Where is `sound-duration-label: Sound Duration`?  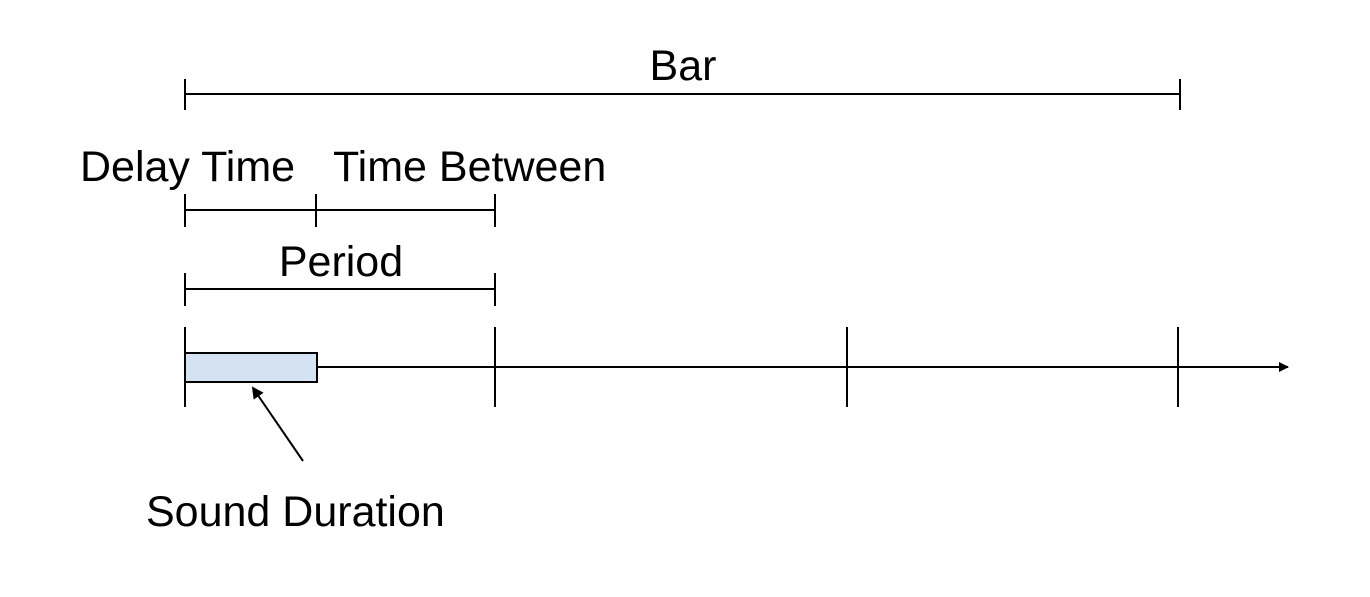
sound-duration-label: Sound Duration is located at coordinates (295, 512).